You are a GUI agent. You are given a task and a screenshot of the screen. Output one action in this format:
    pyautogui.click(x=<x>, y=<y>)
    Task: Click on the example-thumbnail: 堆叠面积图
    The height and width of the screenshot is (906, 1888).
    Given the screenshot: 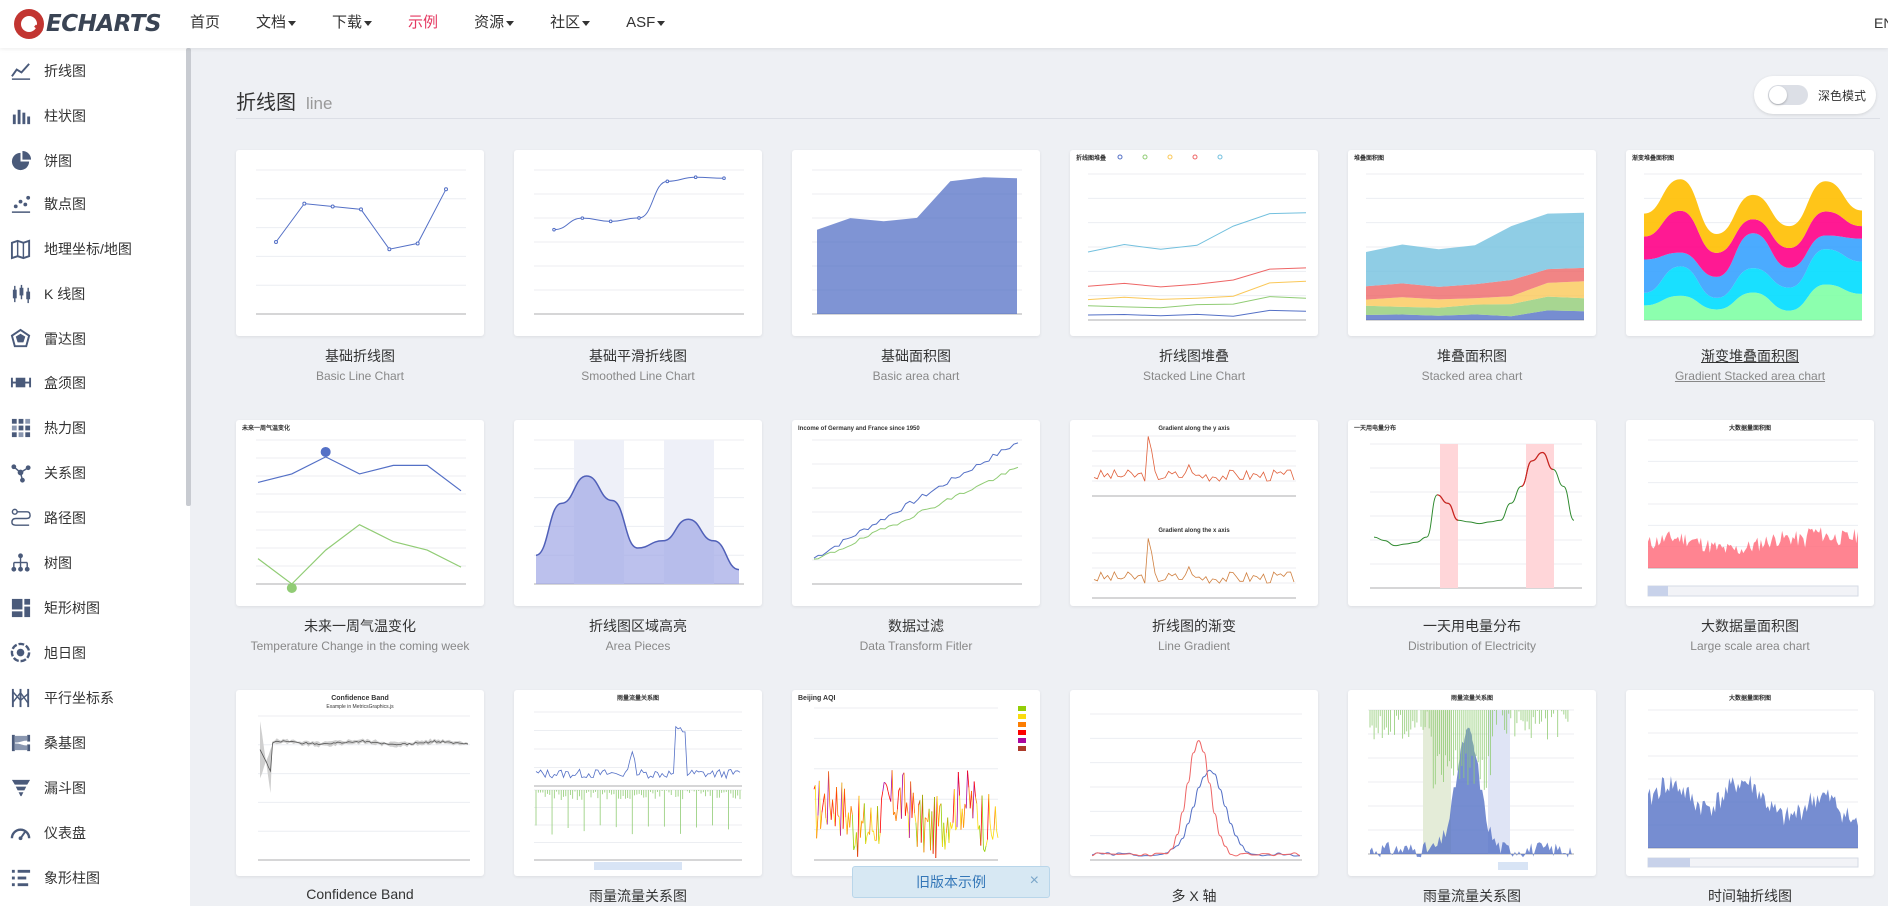 What is the action you would take?
    pyautogui.click(x=1472, y=243)
    